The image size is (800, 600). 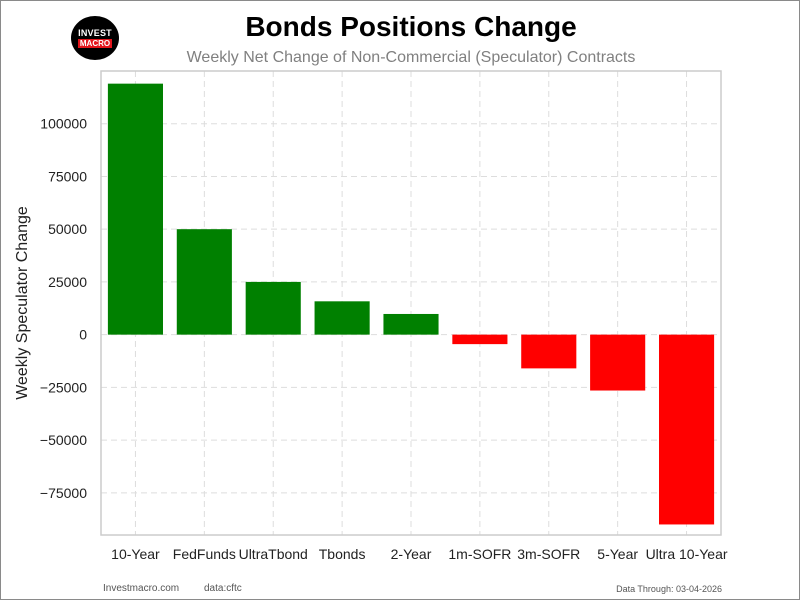 What do you see at coordinates (273, 554) in the screenshot?
I see `x-tick-label: UltraTbond` at bounding box center [273, 554].